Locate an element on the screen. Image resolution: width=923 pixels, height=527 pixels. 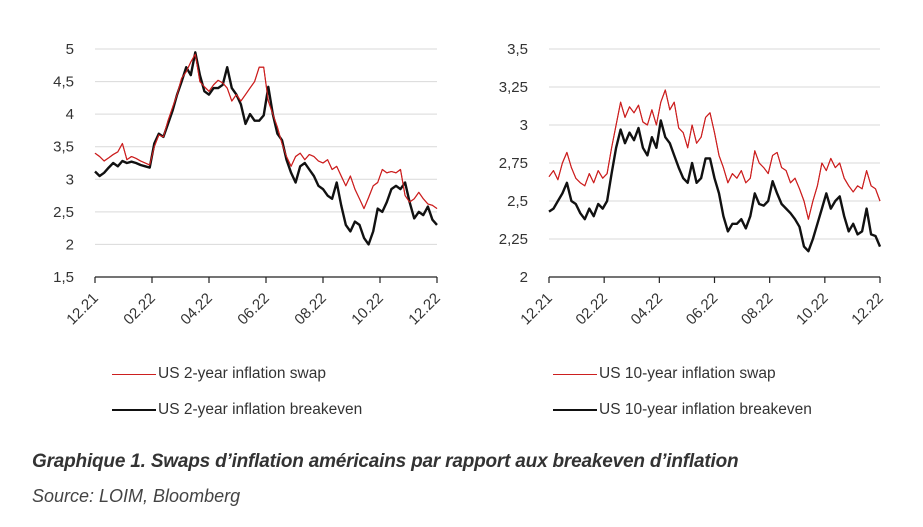
legend-label: US 2-year inflation breakeven is located at coordinates (260, 409).